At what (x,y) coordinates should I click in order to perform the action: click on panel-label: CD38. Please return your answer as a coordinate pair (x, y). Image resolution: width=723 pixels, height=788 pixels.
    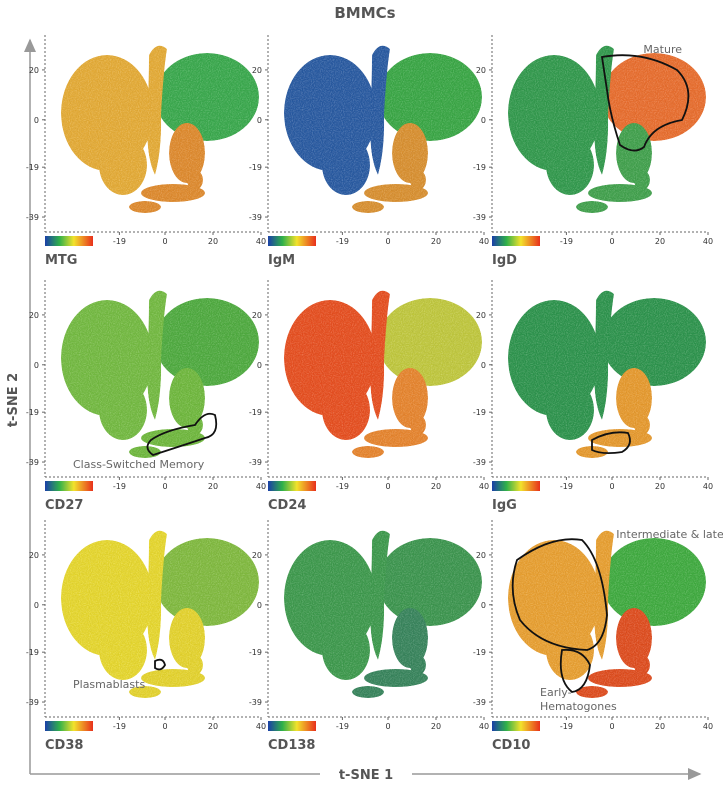
    Looking at the image, I should click on (64, 745).